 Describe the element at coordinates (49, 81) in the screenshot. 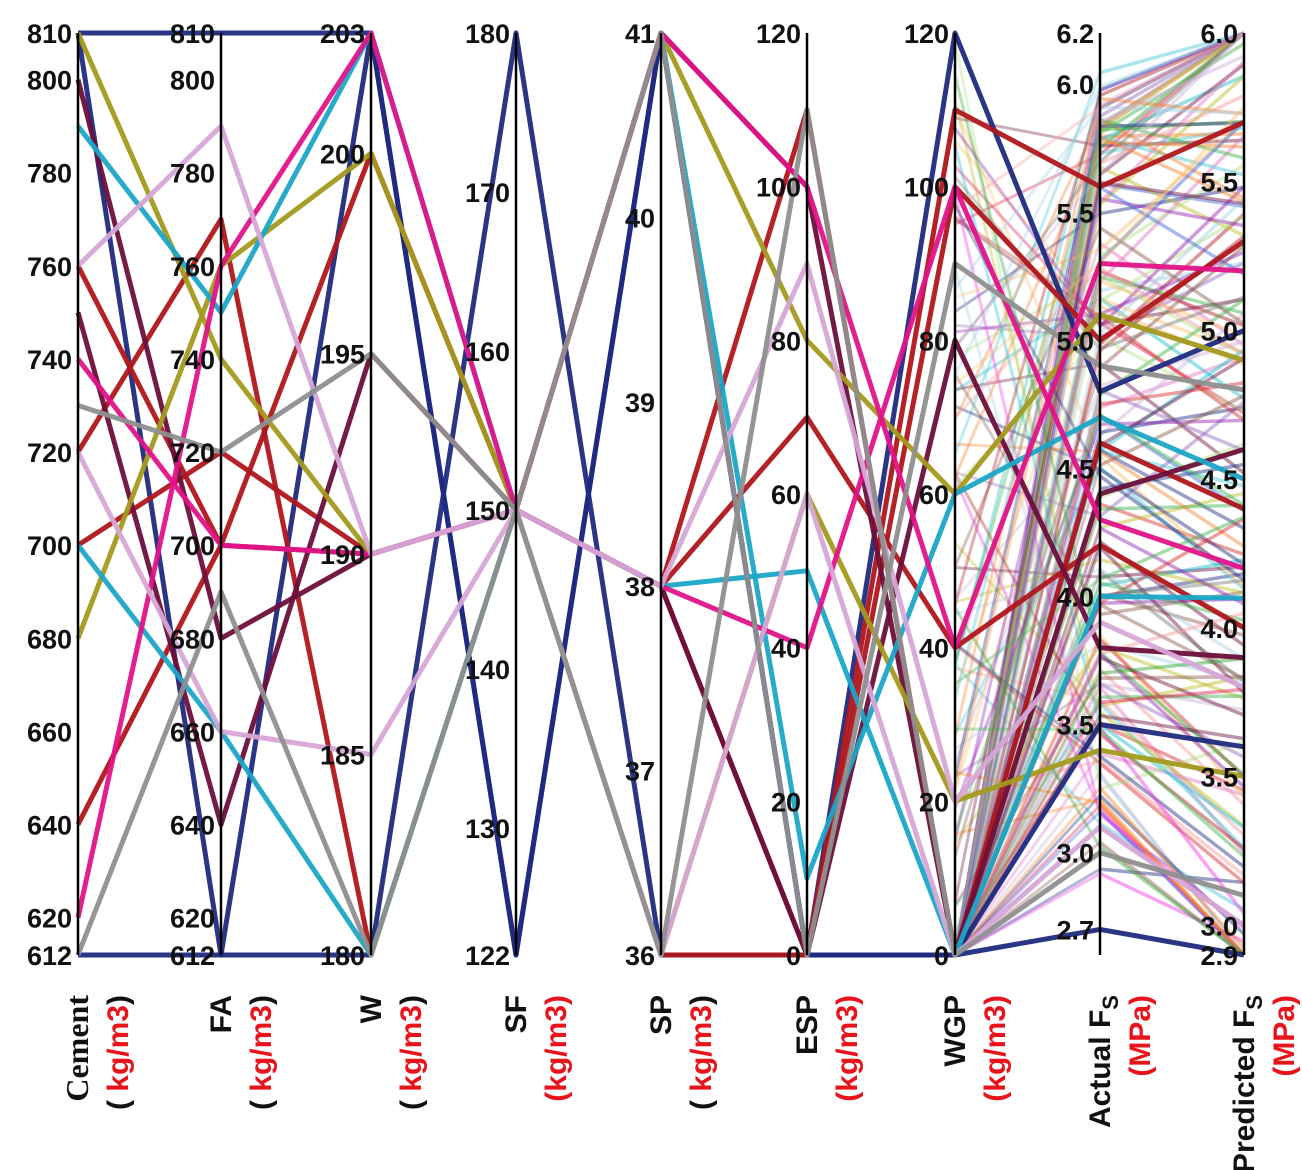

I see `tick-label-cement: 800` at that location.